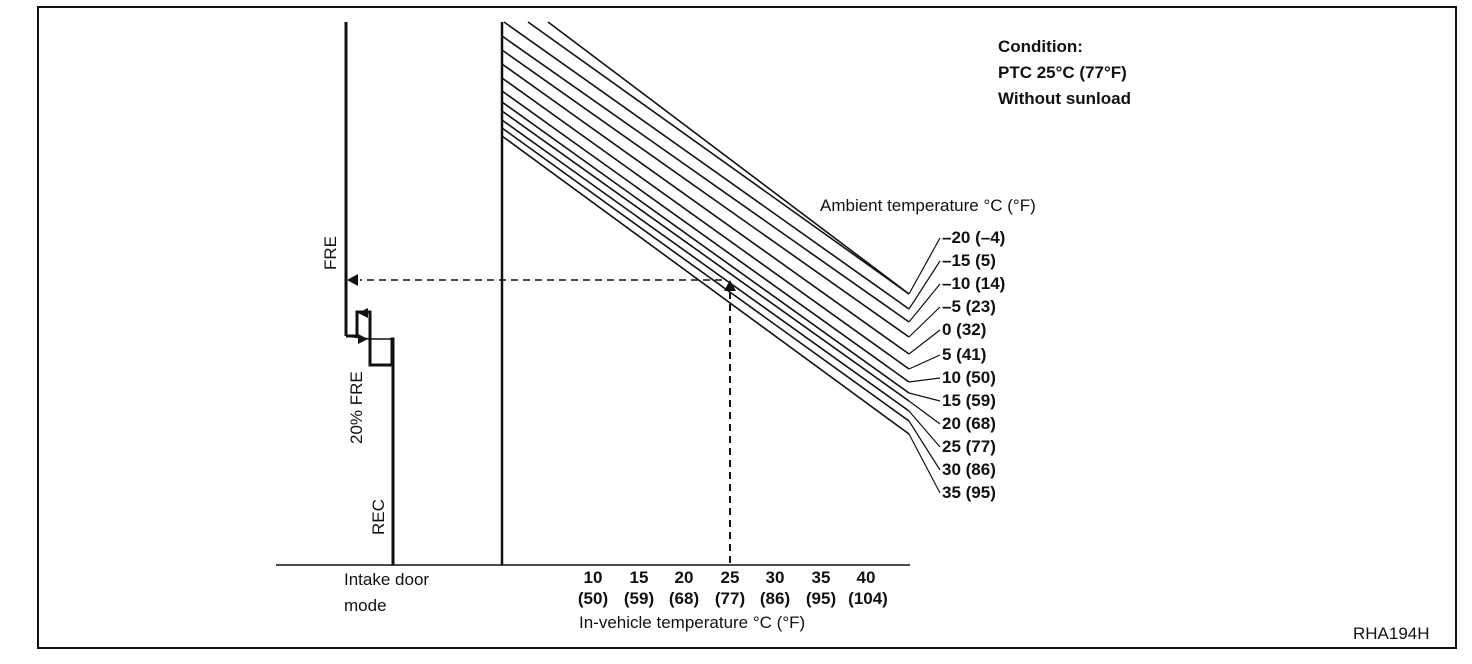 The image size is (1472, 664). I want to click on ambient-line-top-extra, so click(728, 158).